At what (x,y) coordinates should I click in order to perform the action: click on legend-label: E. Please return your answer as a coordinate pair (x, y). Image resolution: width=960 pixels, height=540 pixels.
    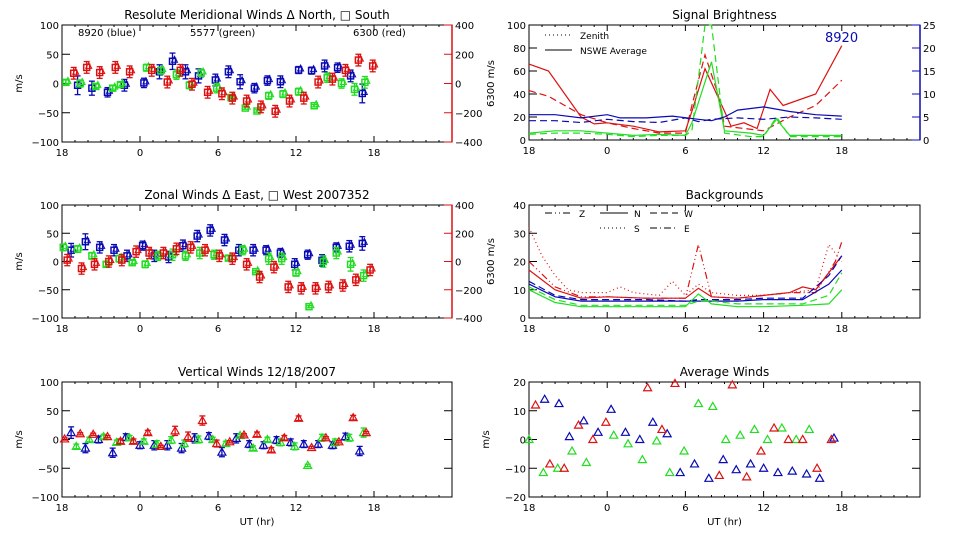
    Looking at the image, I should click on (687, 230).